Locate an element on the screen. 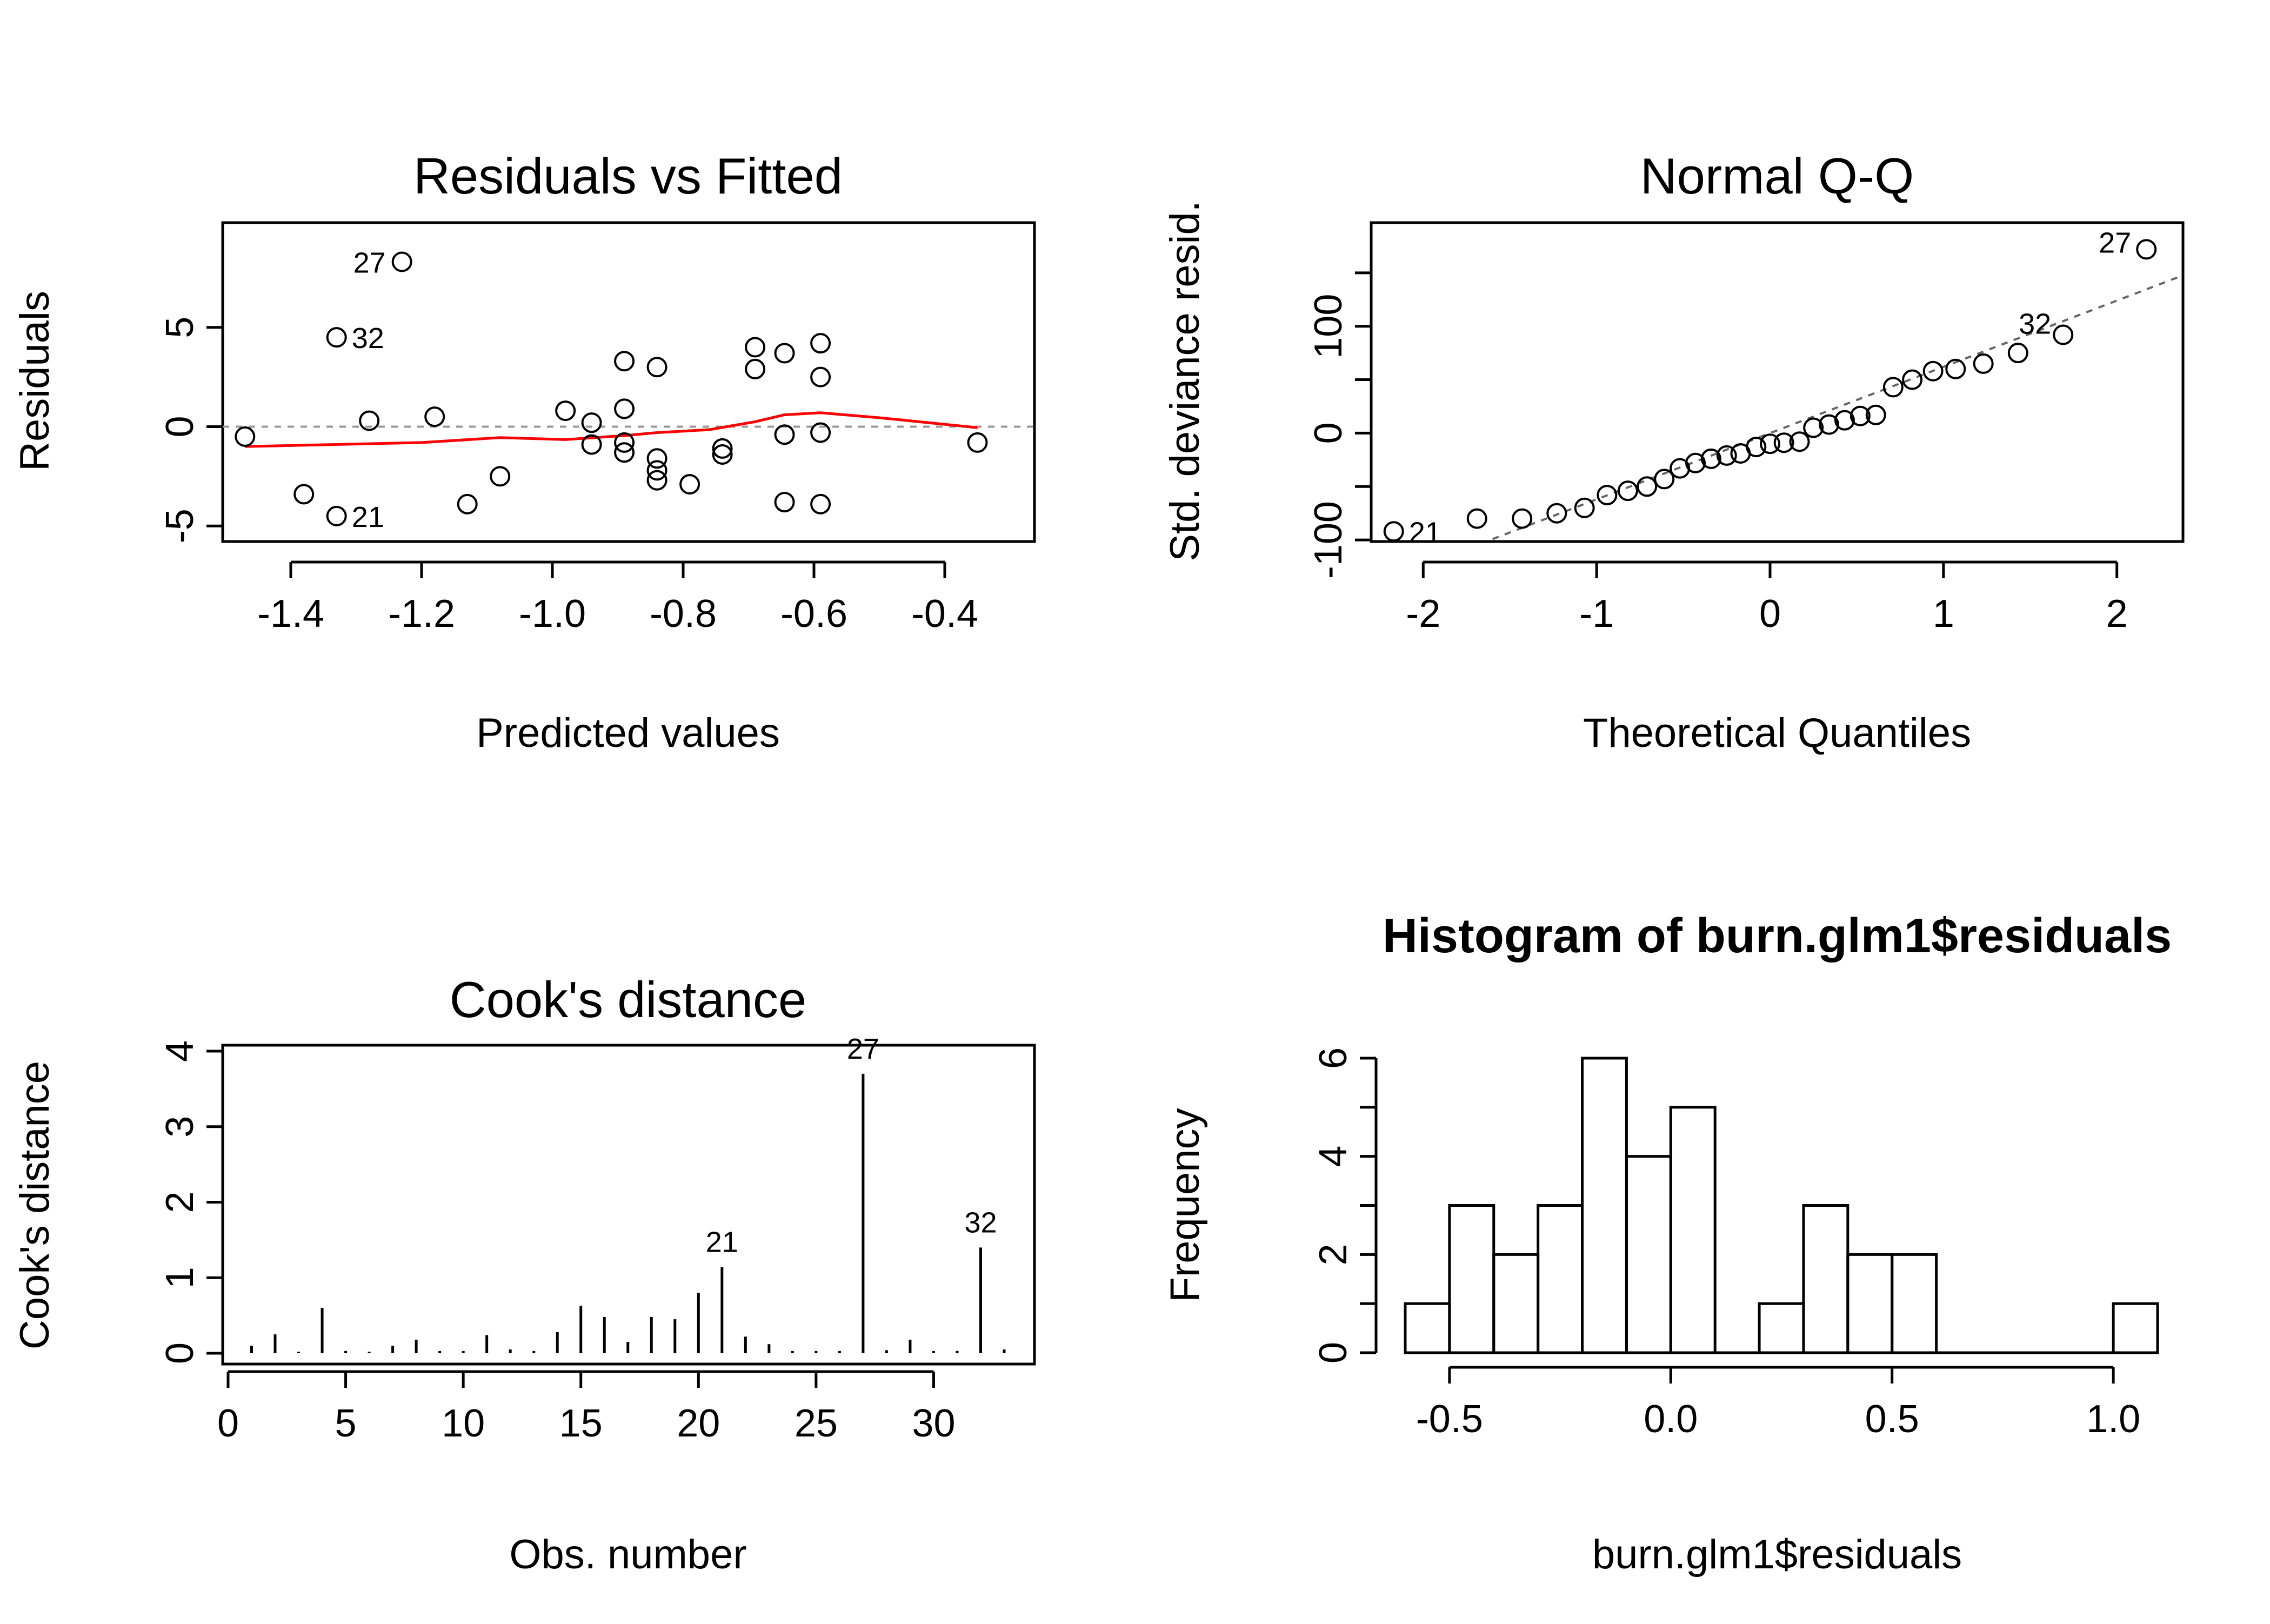 The image size is (2270, 1624). x-tick-label: 0.0 is located at coordinates (1671, 1420).